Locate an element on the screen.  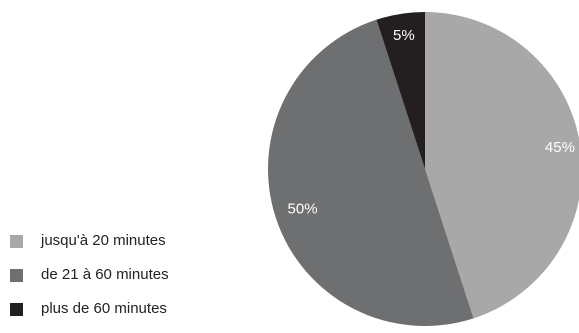
legend-label-up-to-20-minutes: jusqu'à 20 minutes is located at coordinates (103, 240).